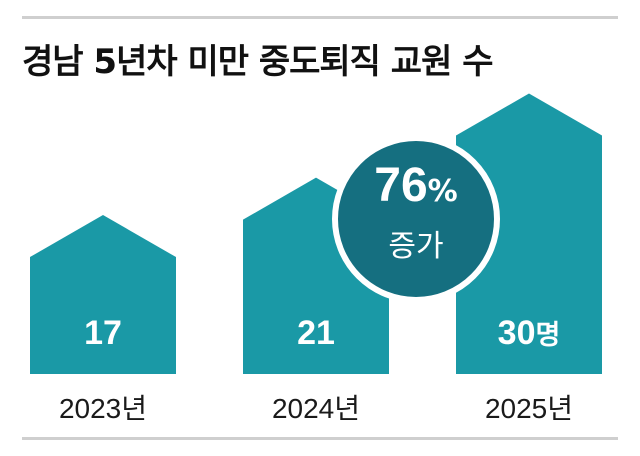  What do you see at coordinates (443, 191) in the screenshot?
I see `badge-percent-sign: %` at bounding box center [443, 191].